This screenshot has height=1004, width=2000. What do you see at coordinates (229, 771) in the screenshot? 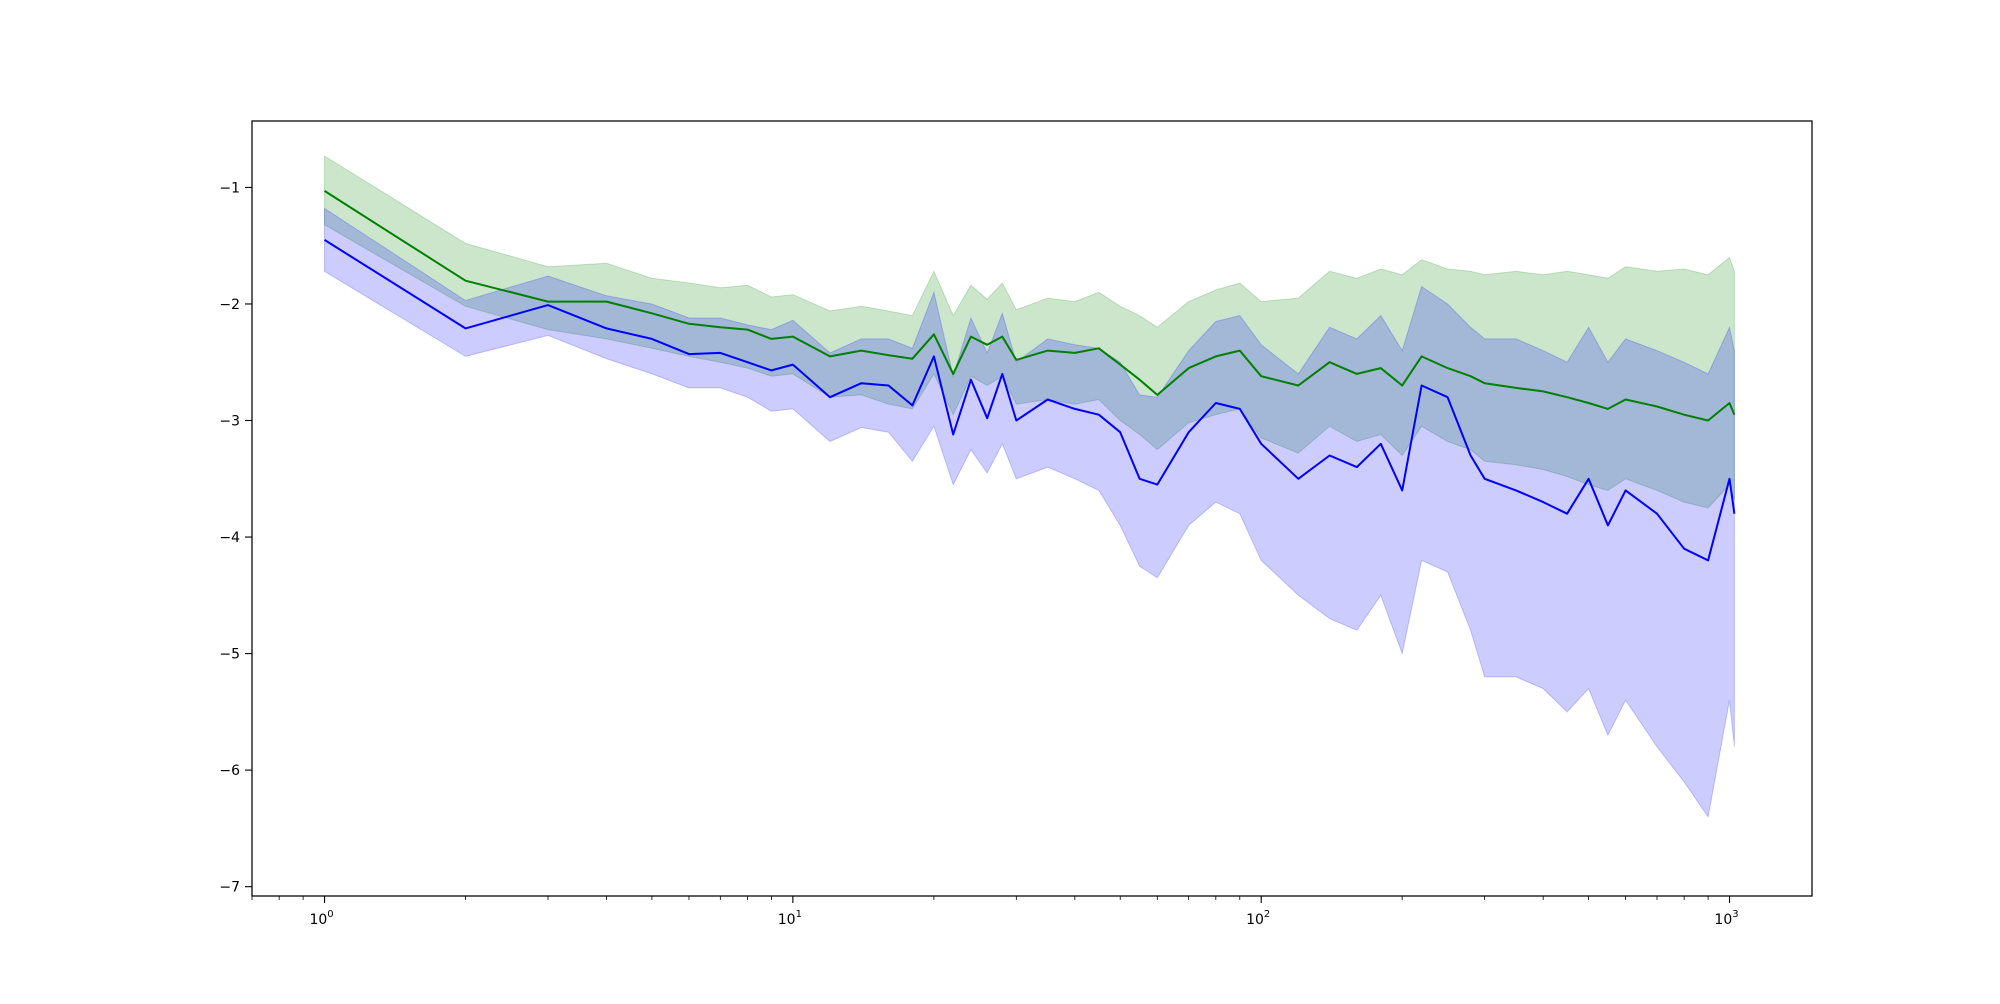
I see `y-tick-label: −6` at bounding box center [229, 771].